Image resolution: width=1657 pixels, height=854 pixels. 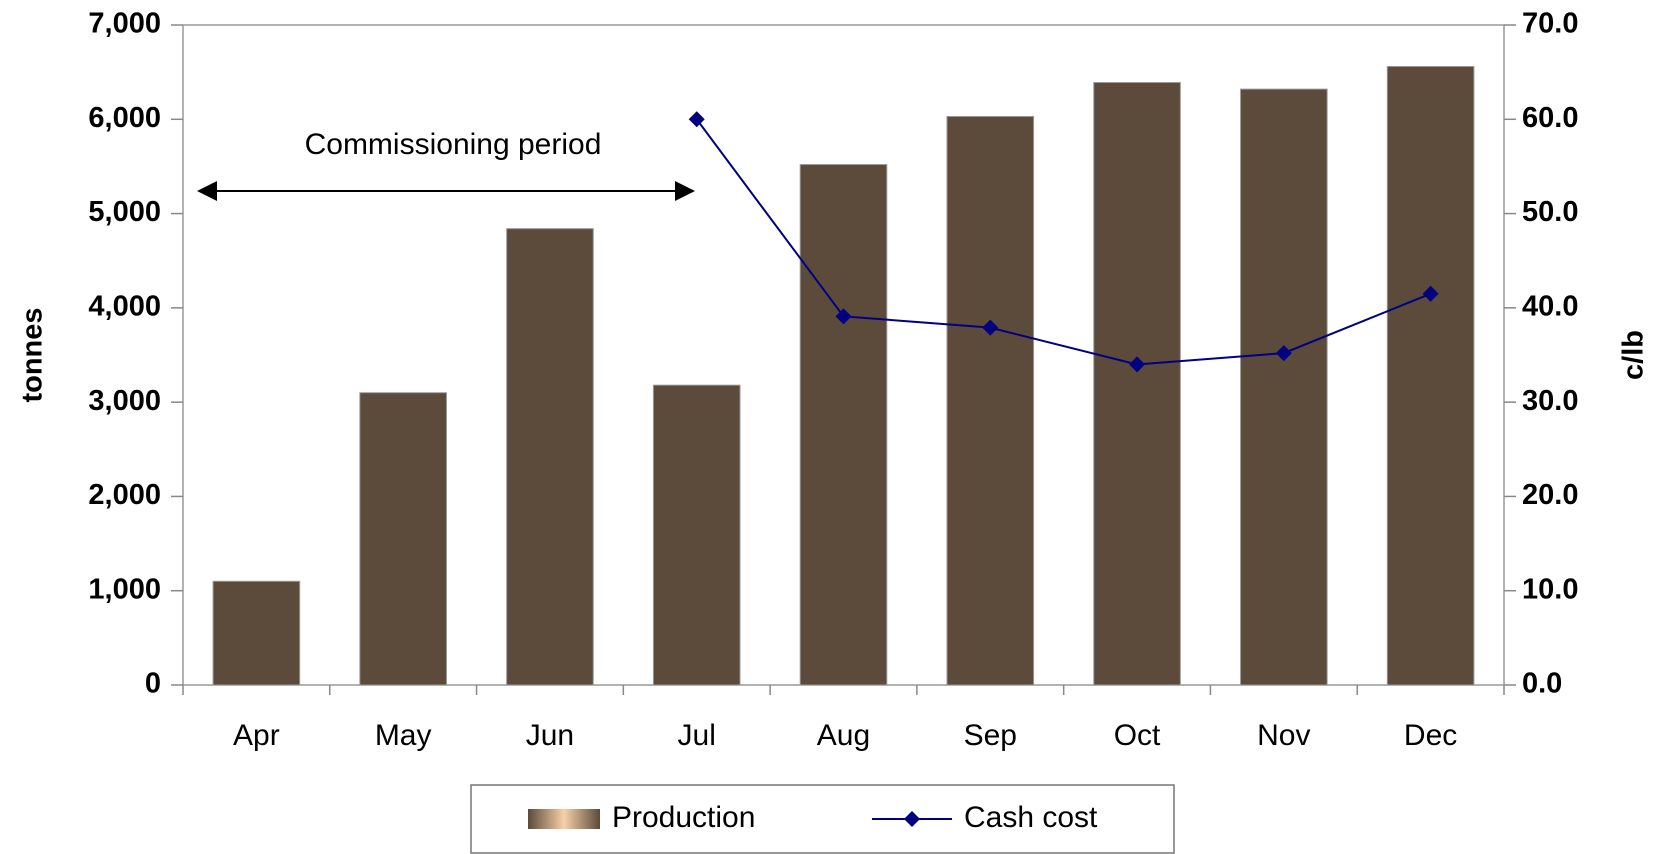 I want to click on legend-swatch, so click(x=564, y=819).